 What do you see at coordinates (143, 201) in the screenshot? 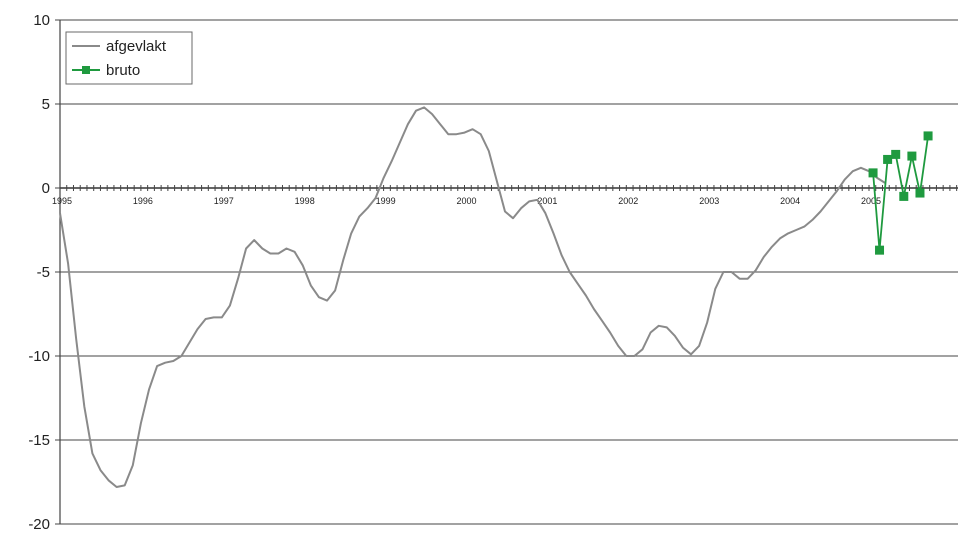
I see `x-tick-label: 1996` at bounding box center [143, 201].